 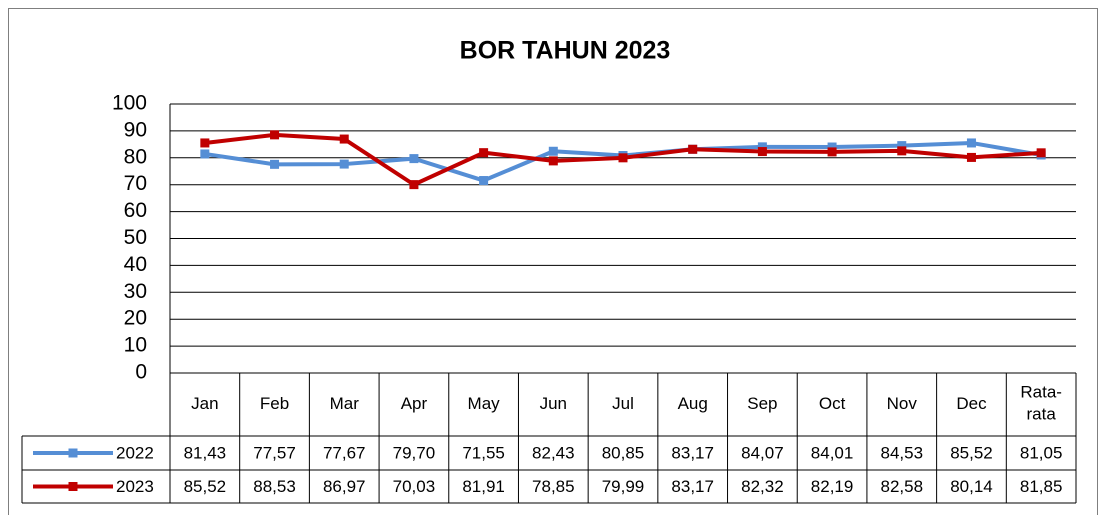 I want to click on x-tick-label: Mar, so click(x=345, y=403).